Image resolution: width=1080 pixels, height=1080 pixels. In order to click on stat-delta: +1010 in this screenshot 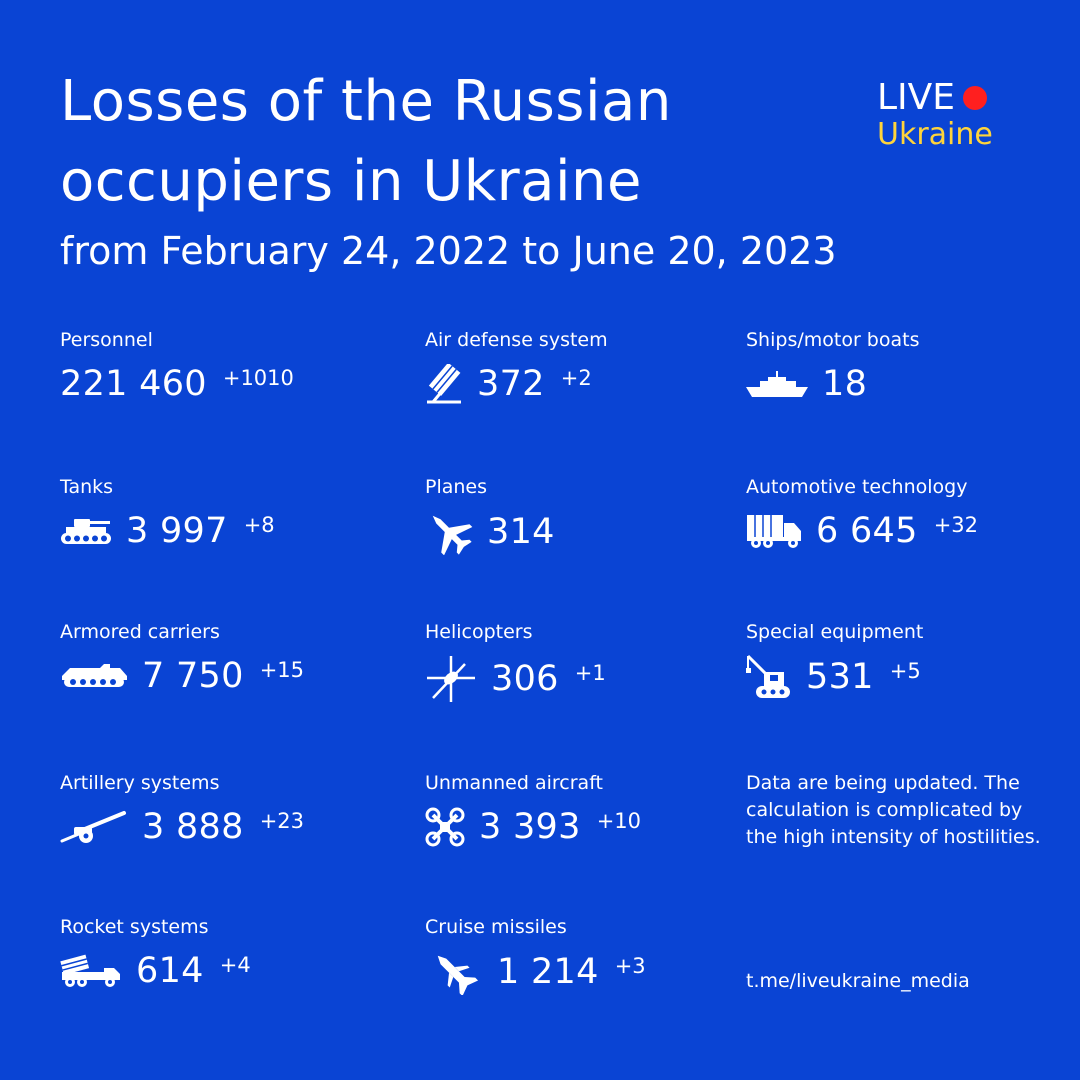, I will do `click(258, 378)`.